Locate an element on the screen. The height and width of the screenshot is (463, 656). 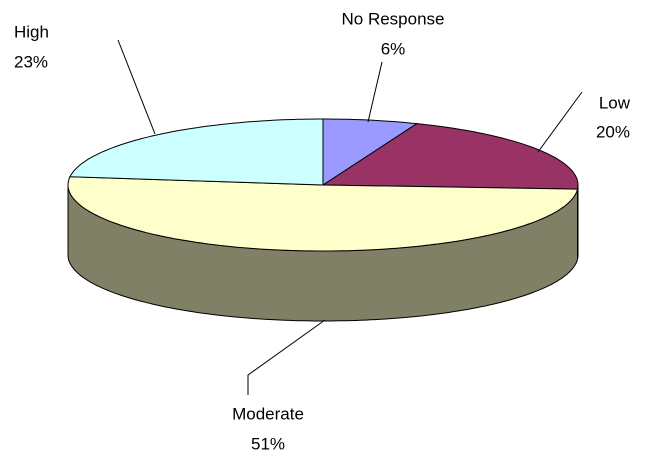
slice-value-label: 6% is located at coordinates (393, 48).